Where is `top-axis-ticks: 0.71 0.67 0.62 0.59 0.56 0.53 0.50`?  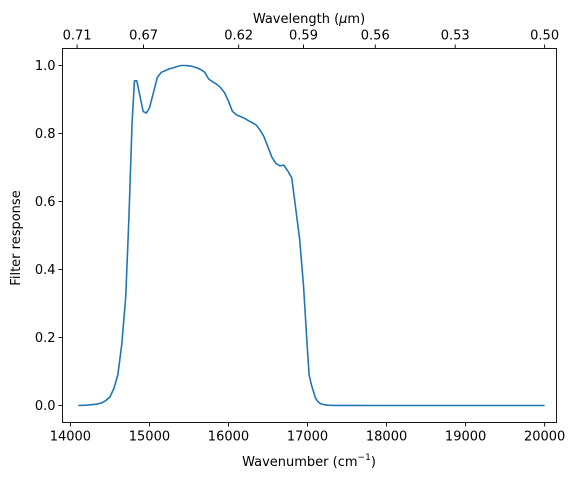 top-axis-ticks: 0.71 0.67 0.62 0.59 0.56 0.53 0.50 is located at coordinates (311, 39).